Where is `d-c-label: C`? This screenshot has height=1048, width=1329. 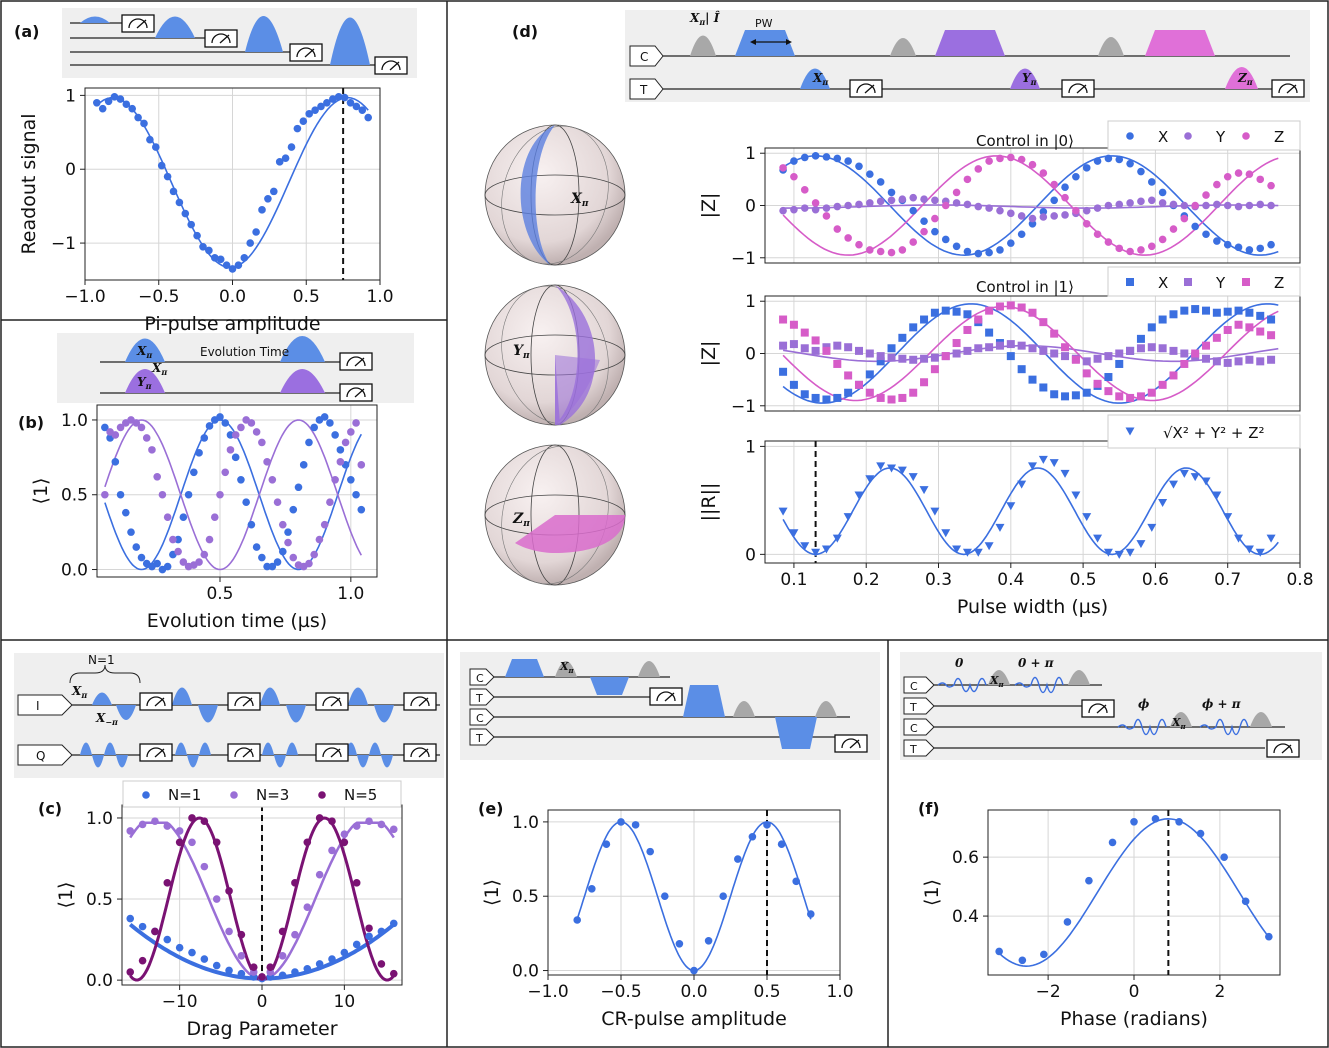
d-c-label: C is located at coordinates (644, 57).